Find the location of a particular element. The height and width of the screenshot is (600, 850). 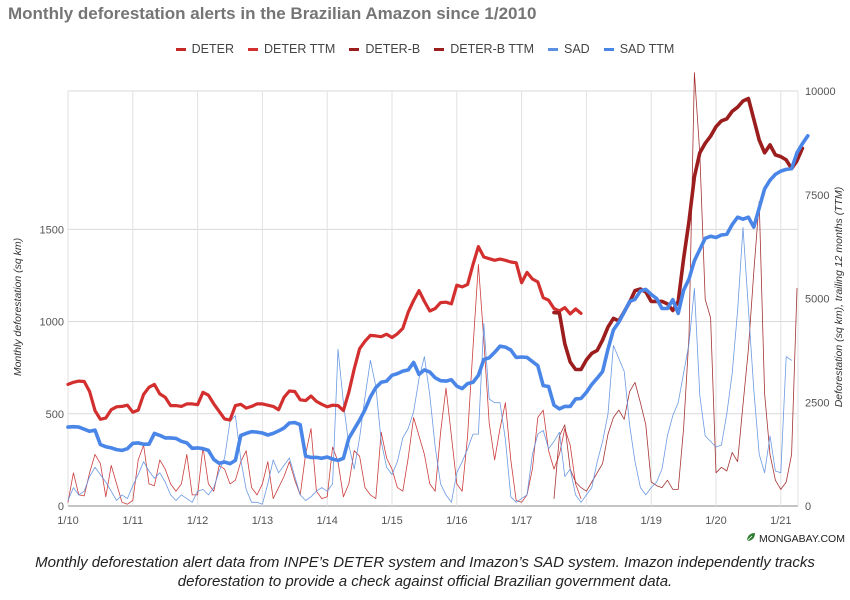

x-tick-label: 1/15 is located at coordinates (391, 521).